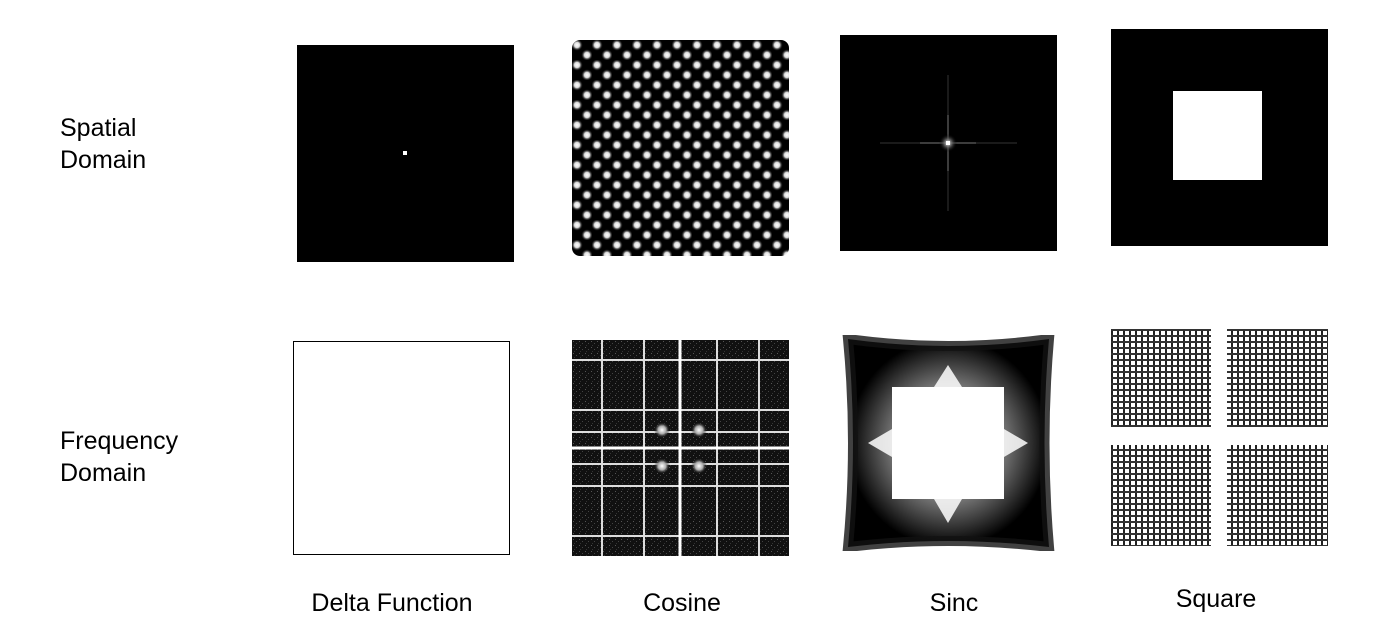  I want to click on delta-point-icon, so click(405, 153).